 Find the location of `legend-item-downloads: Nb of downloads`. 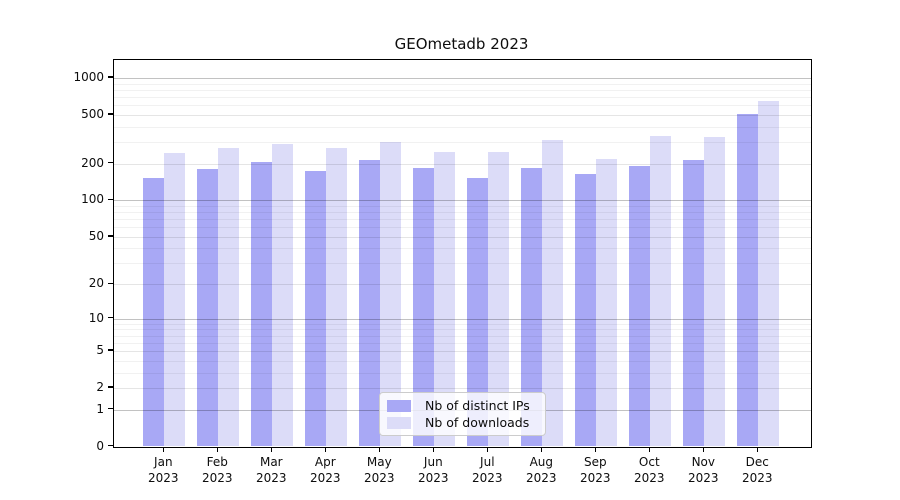

legend-item-downloads: Nb of downloads is located at coordinates (462, 422).